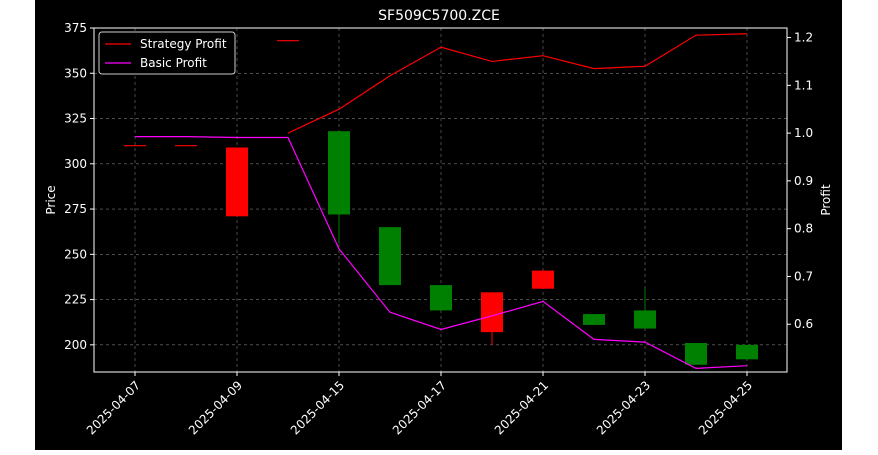 The height and width of the screenshot is (455, 878). What do you see at coordinates (183, 44) in the screenshot?
I see `legend-label-strategy-profit: Strategy Profit` at bounding box center [183, 44].